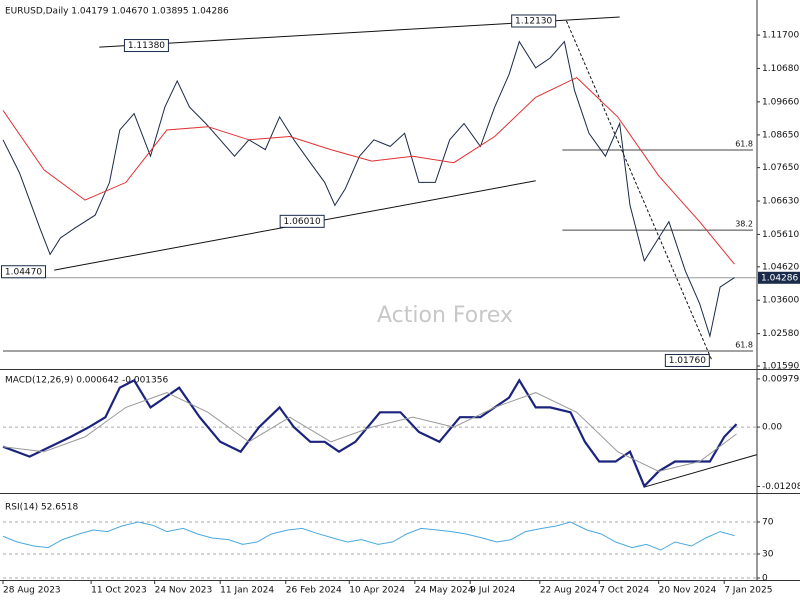 This screenshot has height=600, width=800. I want to click on x-tick-label: 28 Aug 2023, so click(32, 591).